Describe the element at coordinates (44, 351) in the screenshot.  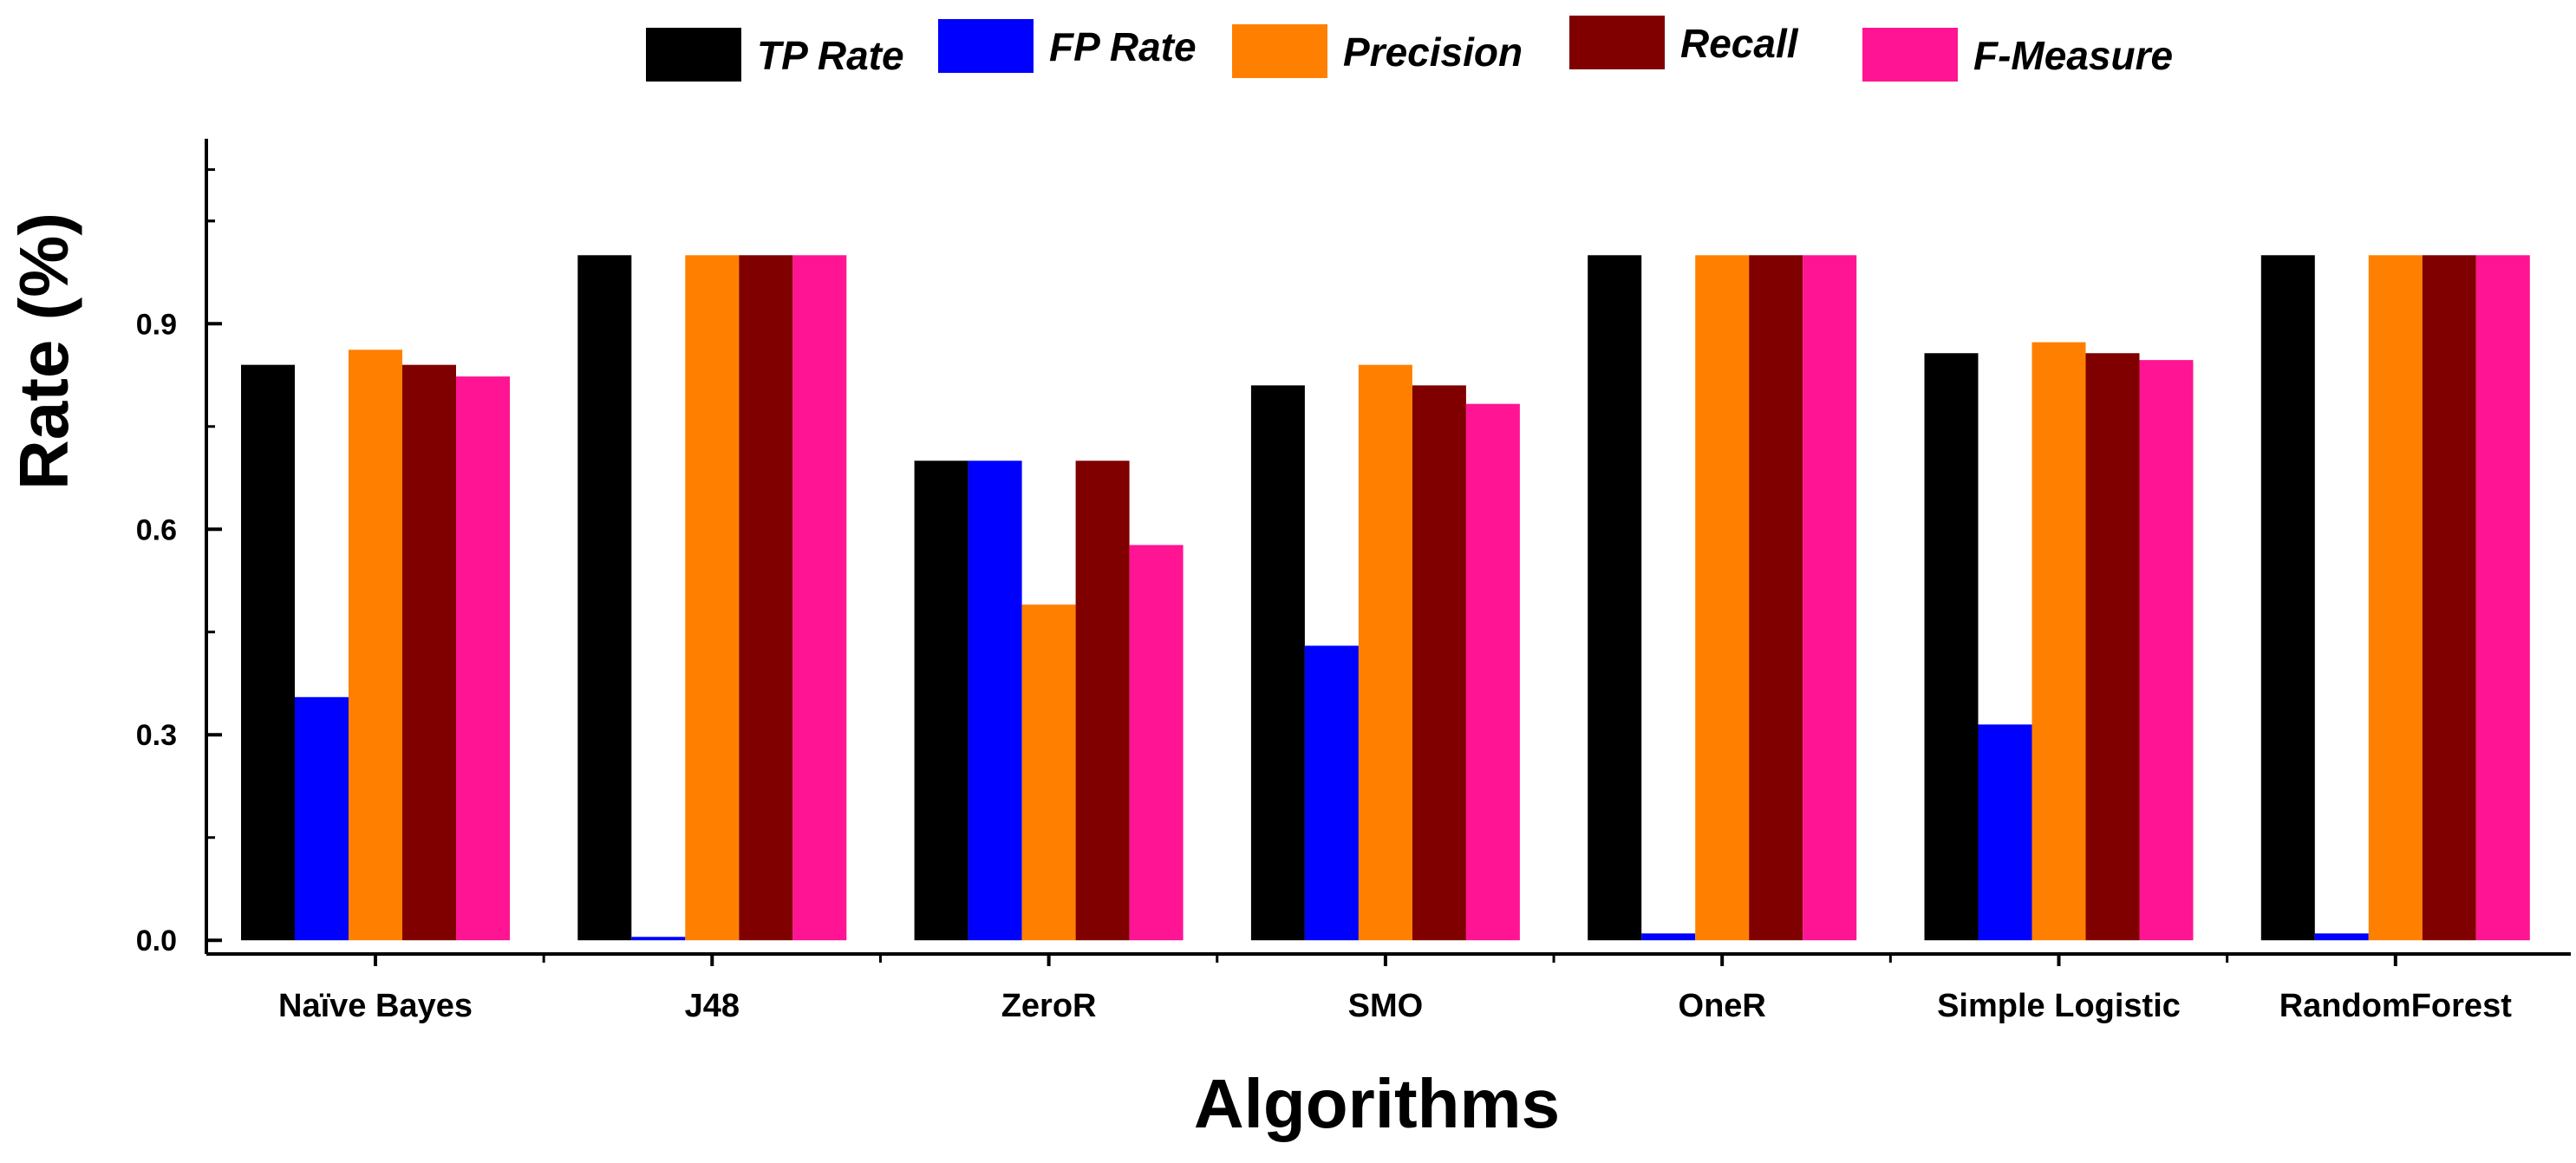
I see `y-axis-label: Rate (%)` at that location.